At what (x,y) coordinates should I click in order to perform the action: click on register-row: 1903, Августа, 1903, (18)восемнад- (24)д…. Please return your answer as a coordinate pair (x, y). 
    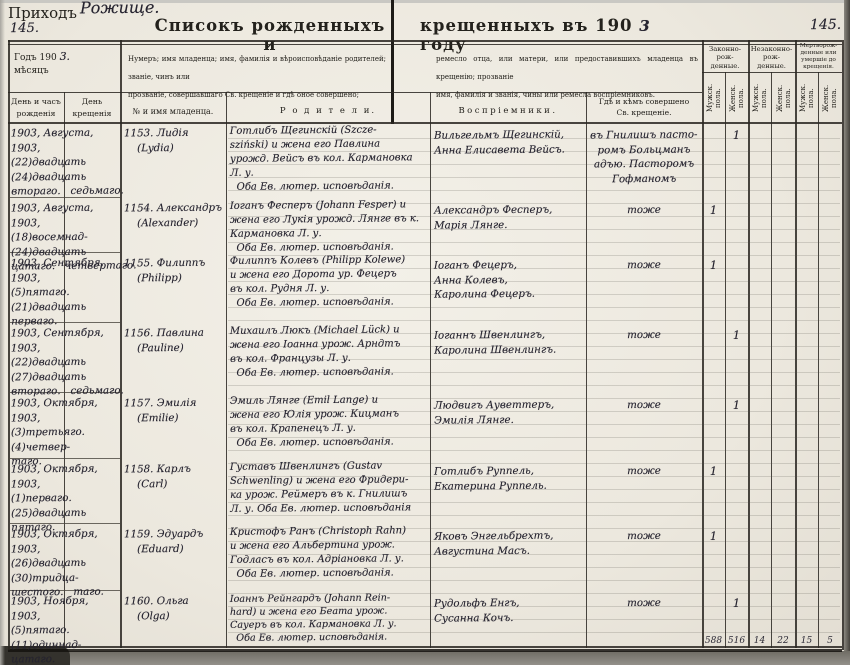
    Looking at the image, I should click on (425, 234).